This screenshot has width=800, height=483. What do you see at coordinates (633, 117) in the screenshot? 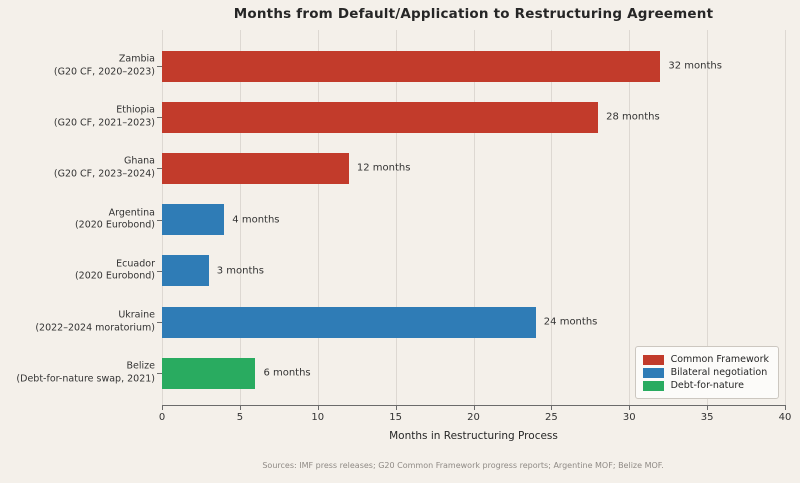
I see `value-label-ethiopia: 28 months` at bounding box center [633, 117].